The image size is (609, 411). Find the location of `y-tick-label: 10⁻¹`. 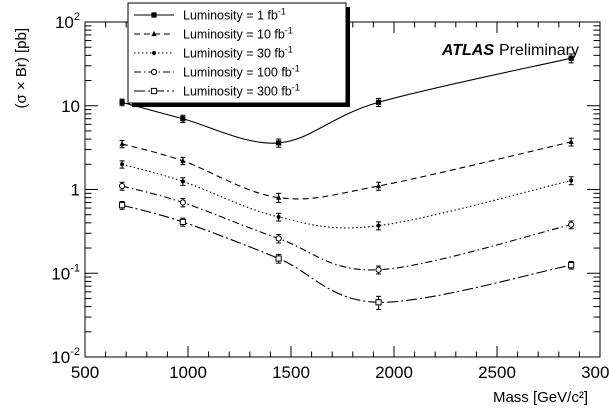

y-tick-label: 10⁻¹ is located at coordinates (65, 272).